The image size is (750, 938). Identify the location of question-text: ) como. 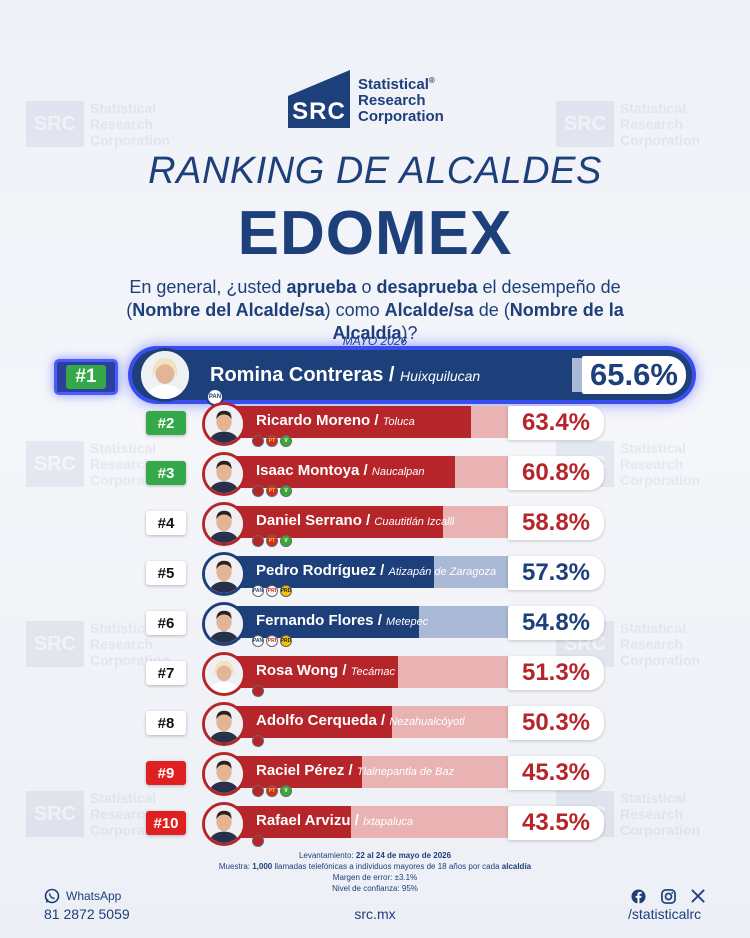
(354, 310).